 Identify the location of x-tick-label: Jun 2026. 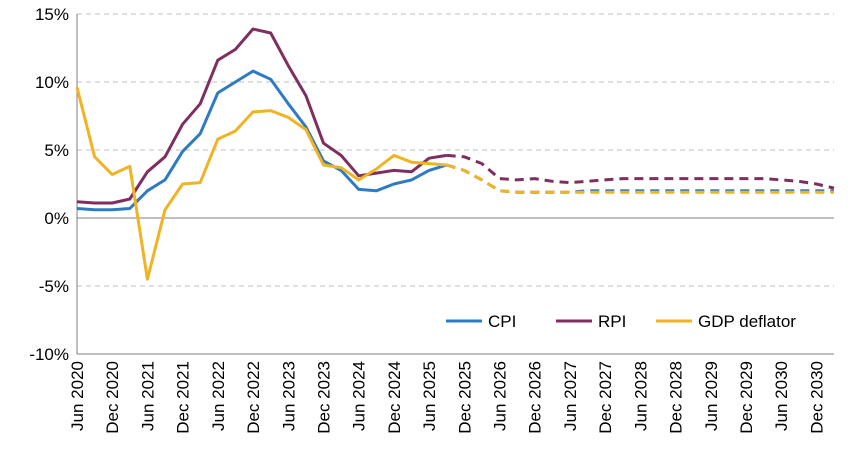
(500, 396).